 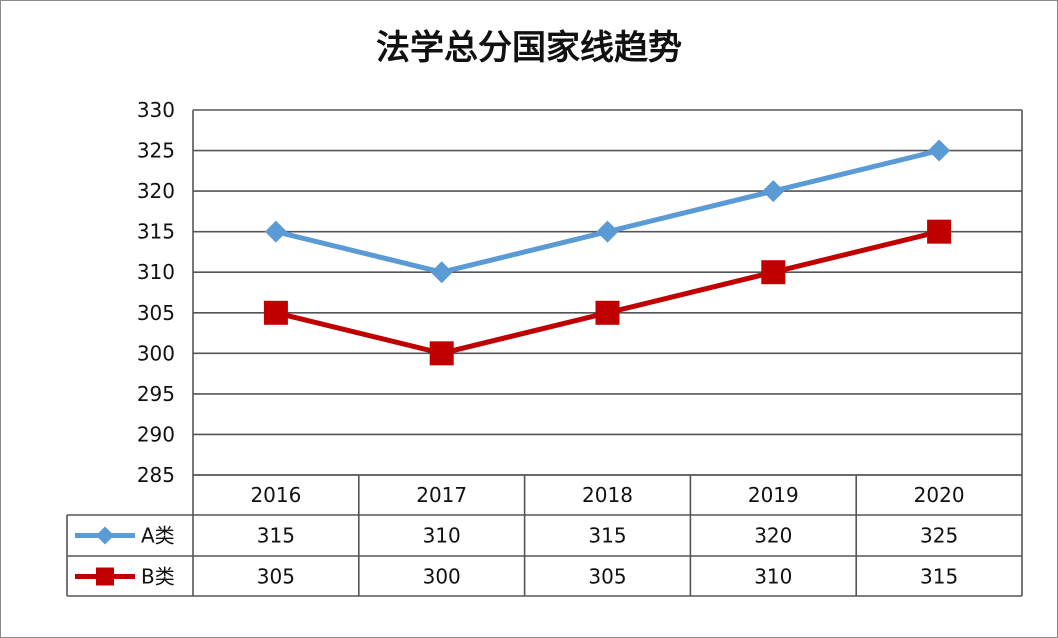 What do you see at coordinates (158, 536) in the screenshot?
I see `legend-label: A类` at bounding box center [158, 536].